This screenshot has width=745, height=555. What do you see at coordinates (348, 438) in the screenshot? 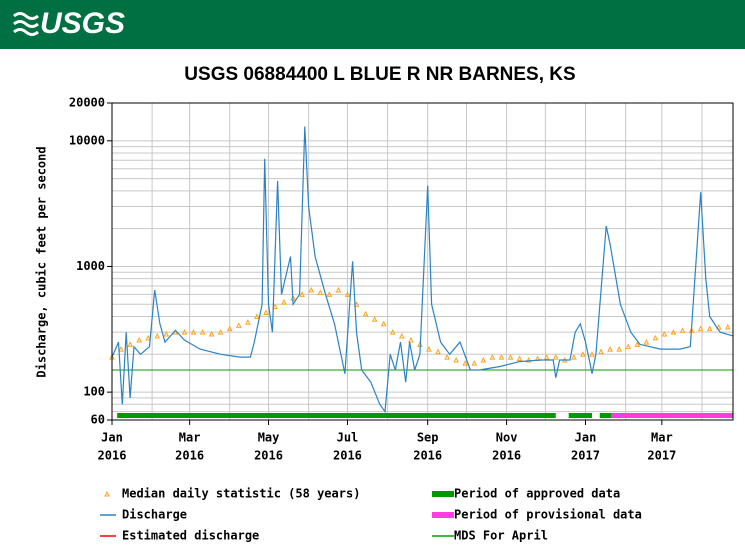
I see `x-tick-label: Jul` at bounding box center [348, 438].